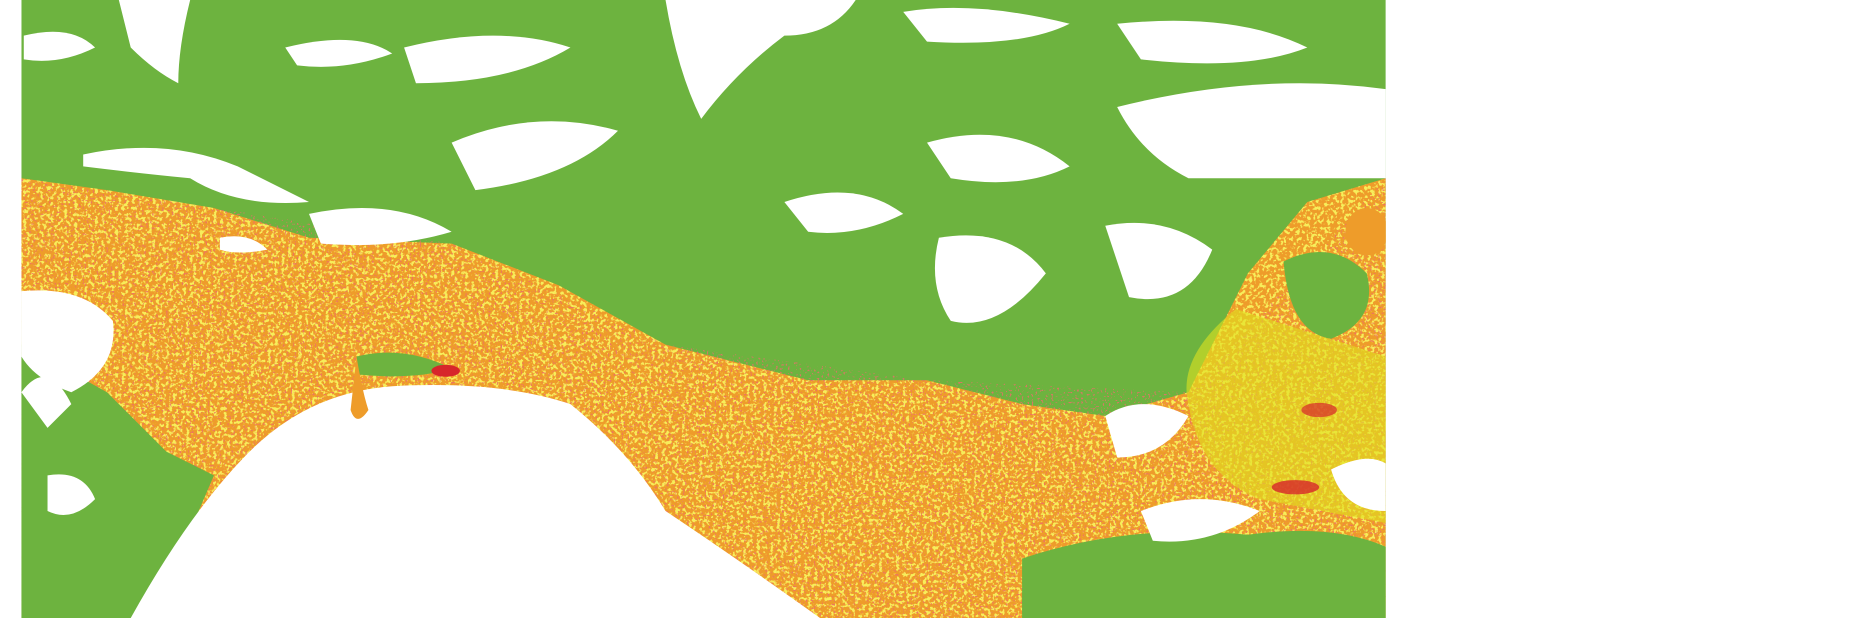 This screenshot has height=618, width=1854. Describe the element at coordinates (117, 481) in the screenshot. I see `green-coast` at that location.